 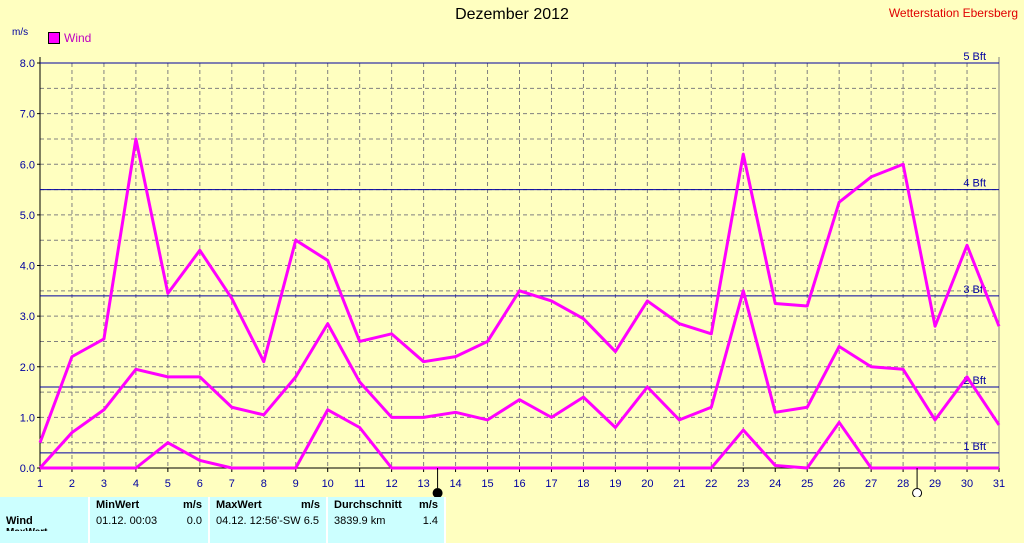 I want to click on x-tick-label: 16, so click(x=519, y=484).